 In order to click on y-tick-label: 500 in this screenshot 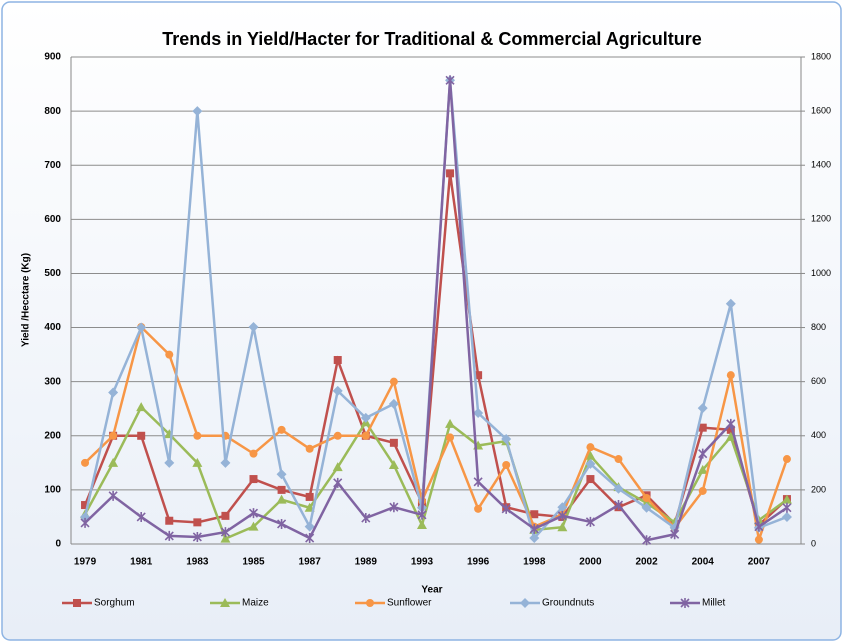, I will do `click(52, 273)`.